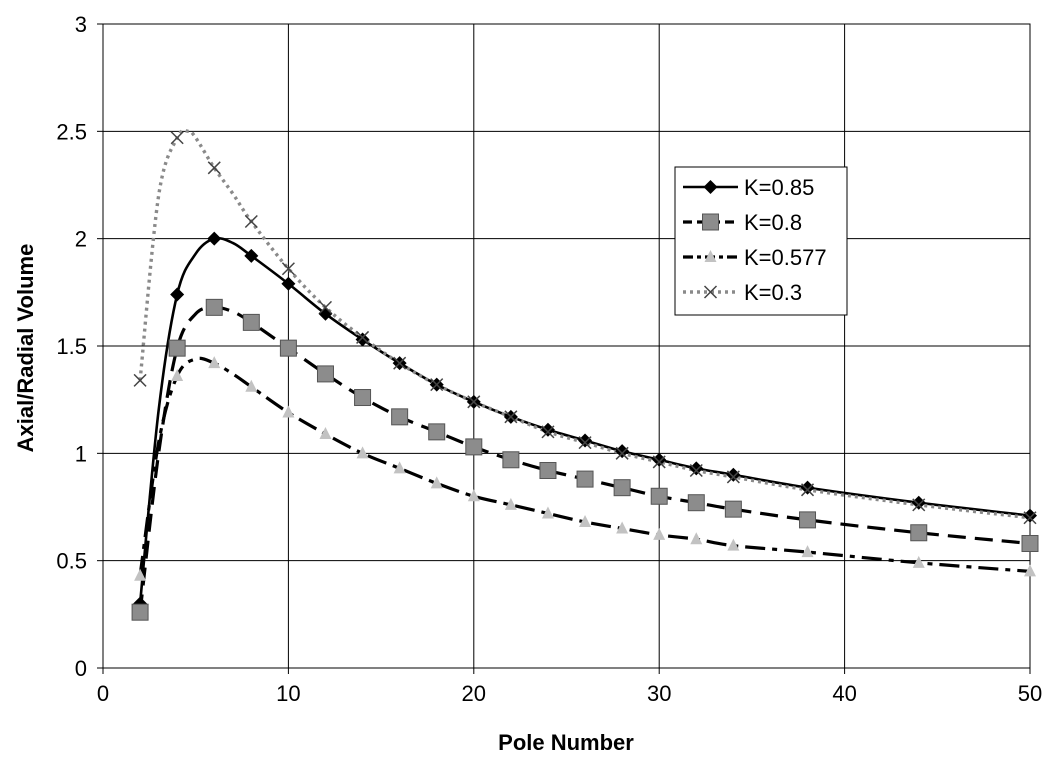  What do you see at coordinates (1030, 693) in the screenshot?
I see `x-tick-label: 50` at bounding box center [1030, 693].